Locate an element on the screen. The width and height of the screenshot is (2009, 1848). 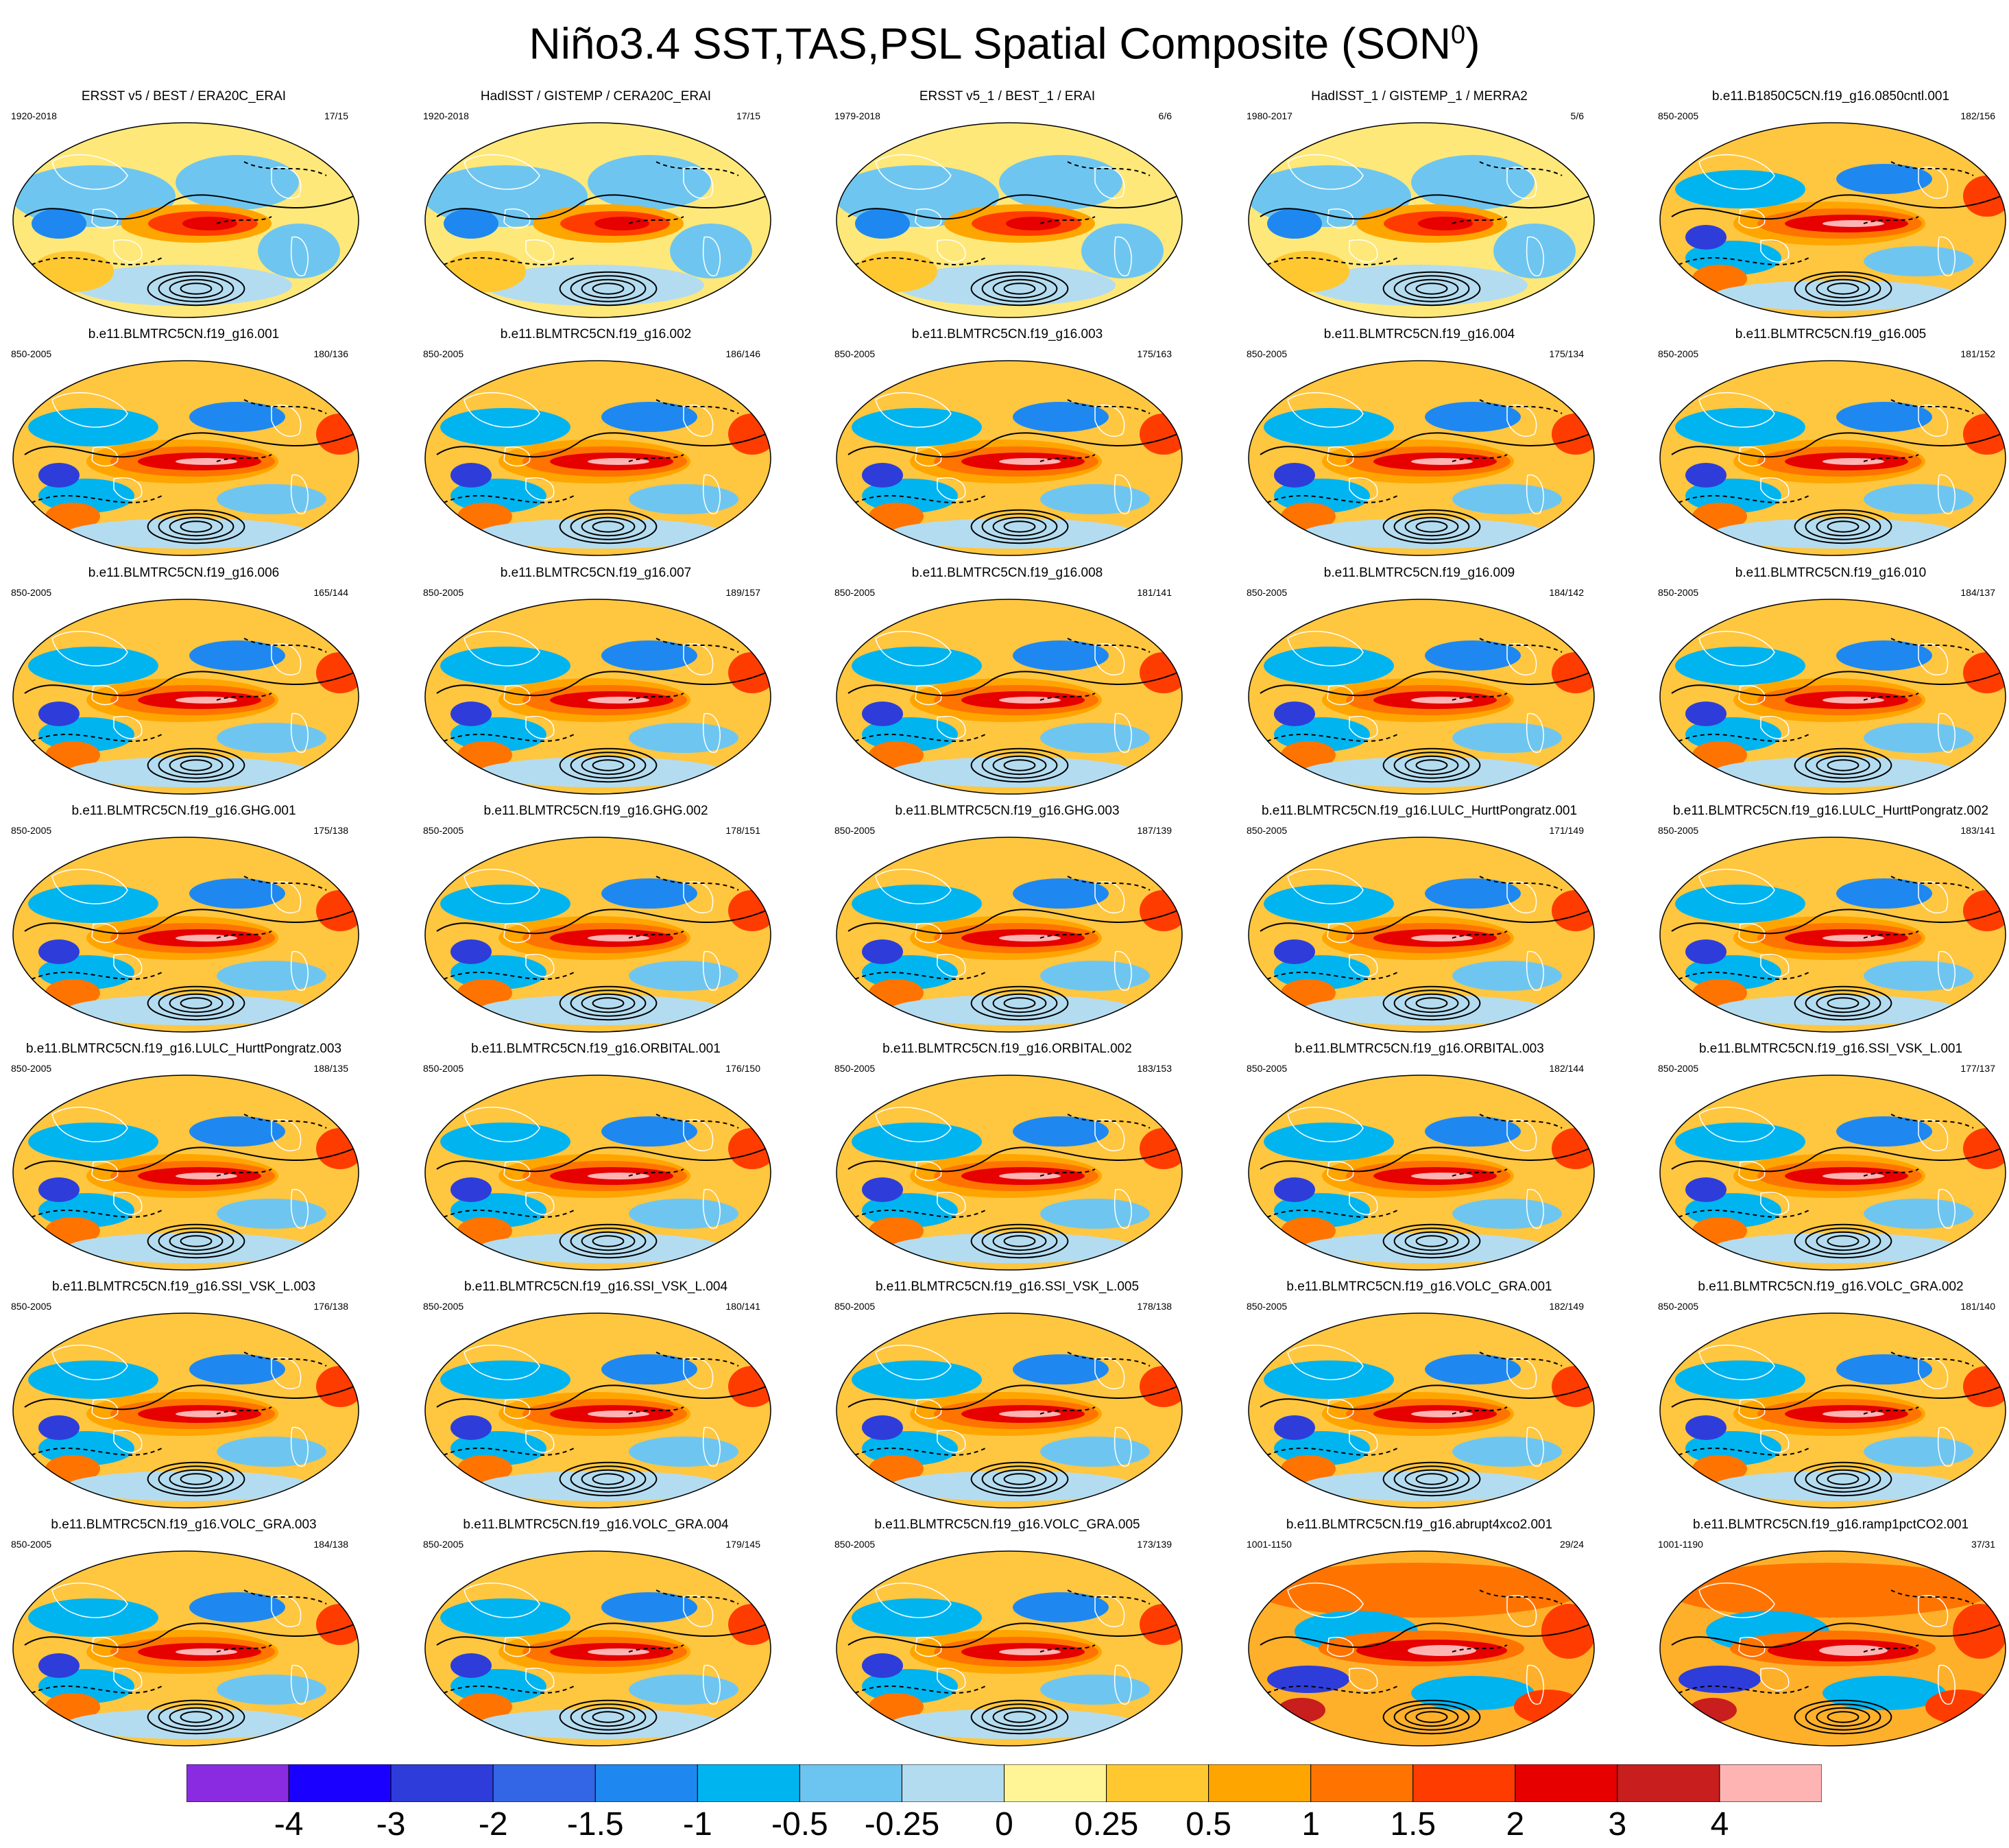
panel-title: b.e11.BLMTRC5CN.f19_g16.ramp1pctCO2.001 is located at coordinates (1830, 1524).